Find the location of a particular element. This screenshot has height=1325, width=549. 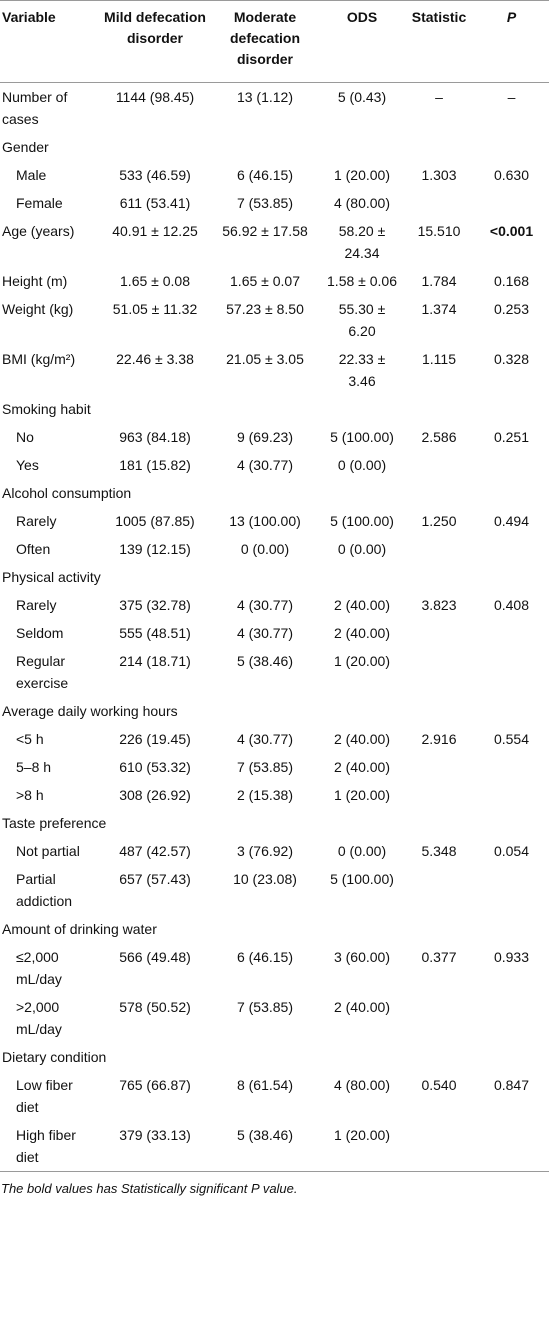

cell: 214 (18.71) is located at coordinates (155, 661).